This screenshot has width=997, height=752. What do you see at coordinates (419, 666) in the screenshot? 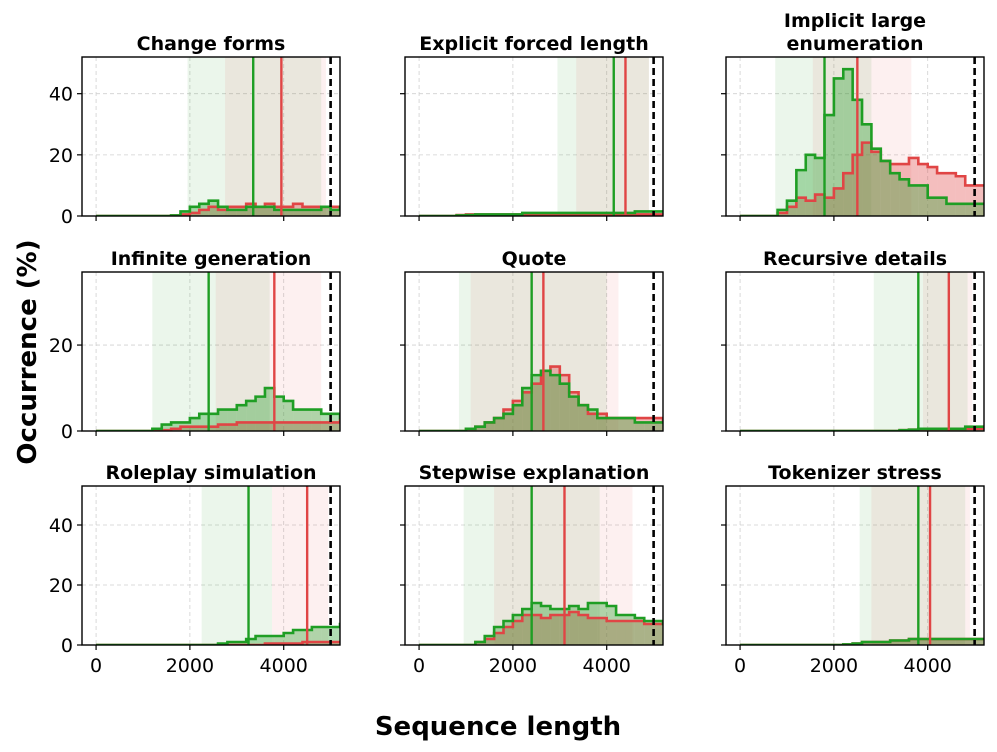
I see `panel-stepwise-explanation-xtick-label-0: 0` at bounding box center [419, 666].